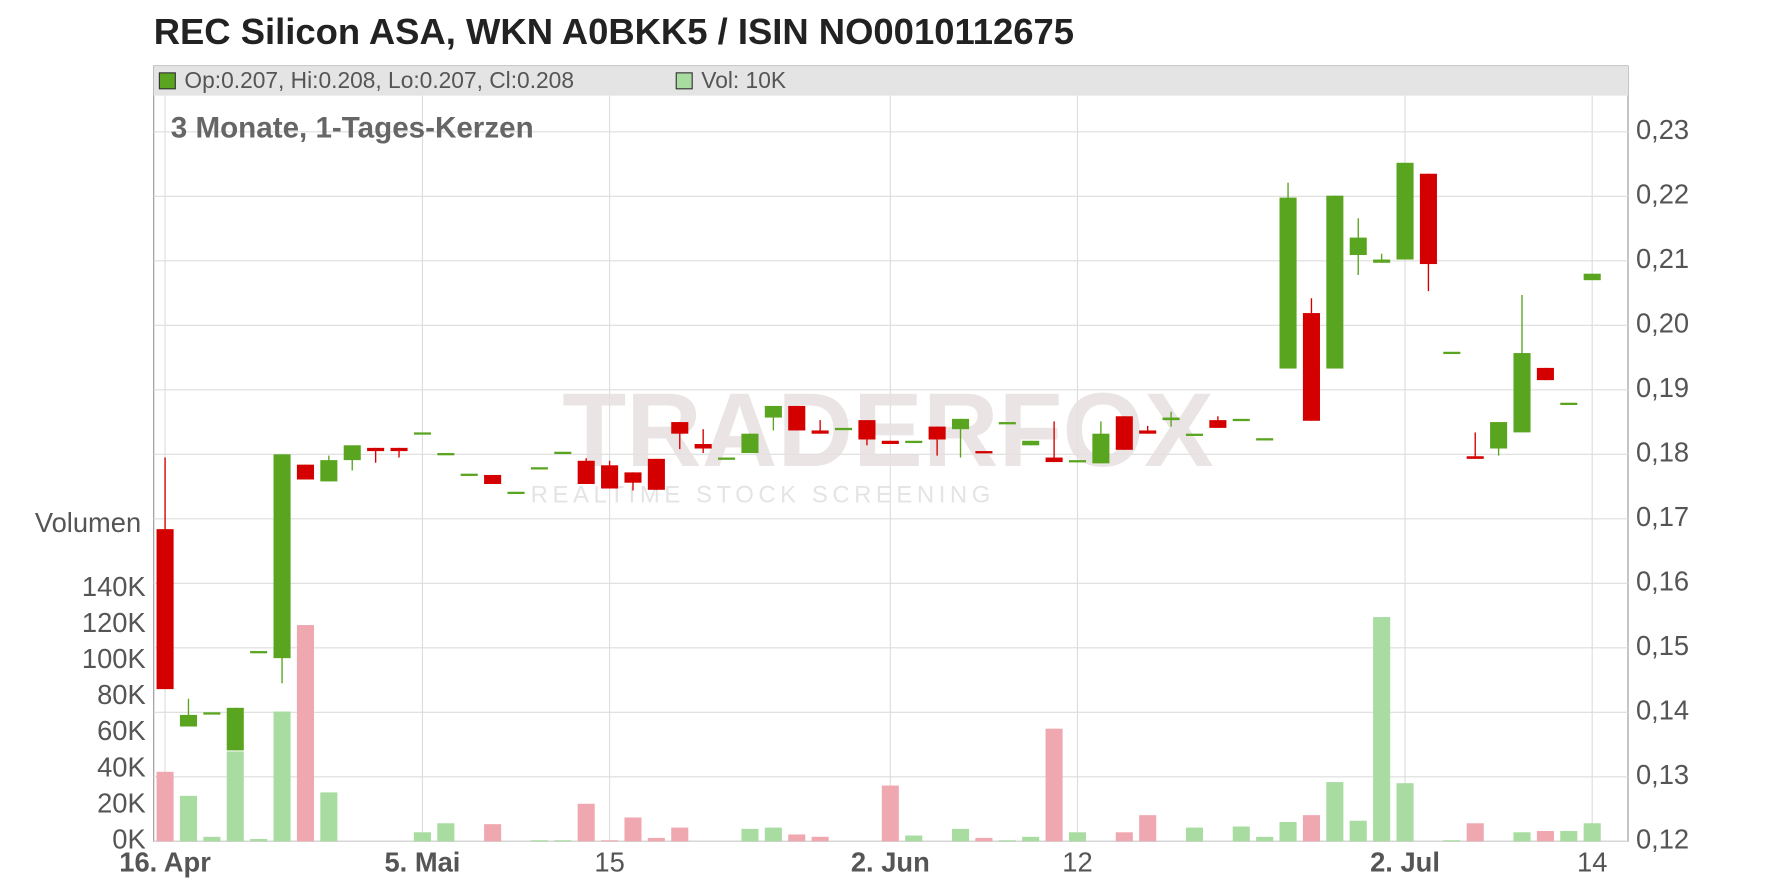  I want to click on x-tick-label: 5. Mai, so click(422, 861).